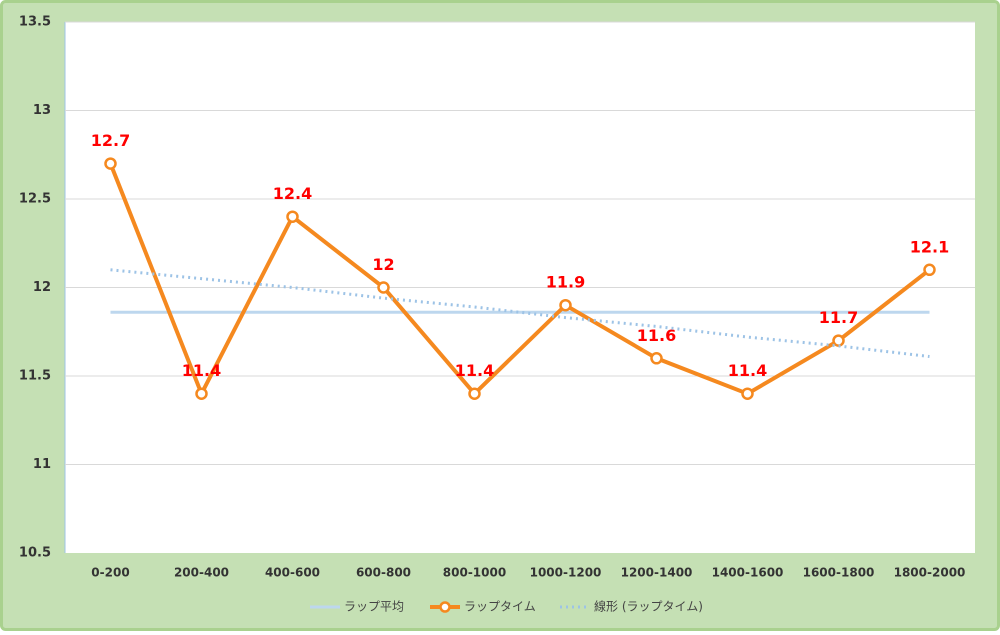 Image resolution: width=1000 pixels, height=635 pixels. What do you see at coordinates (474, 573) in the screenshot?
I see `x-tick-label: 800-1000` at bounding box center [474, 573].